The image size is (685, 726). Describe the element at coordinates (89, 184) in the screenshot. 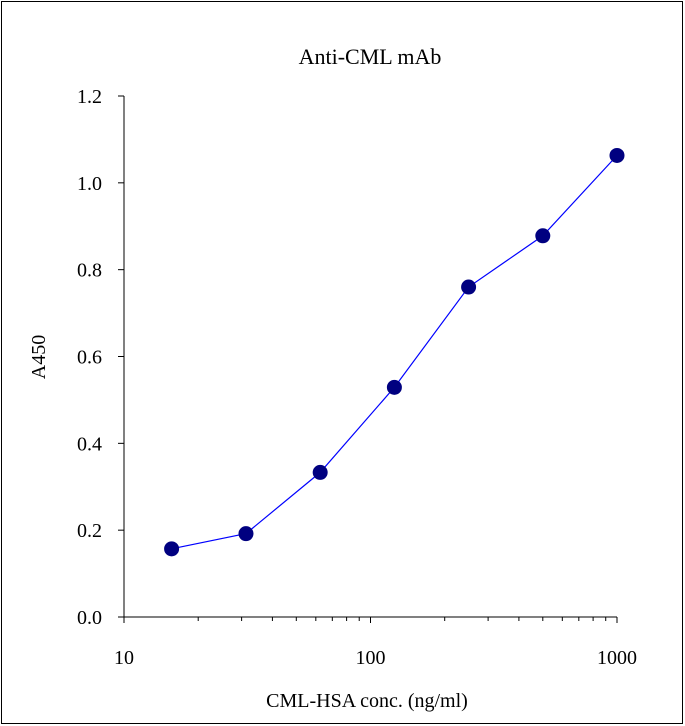

I see `y-tick-label: 1.0` at that location.